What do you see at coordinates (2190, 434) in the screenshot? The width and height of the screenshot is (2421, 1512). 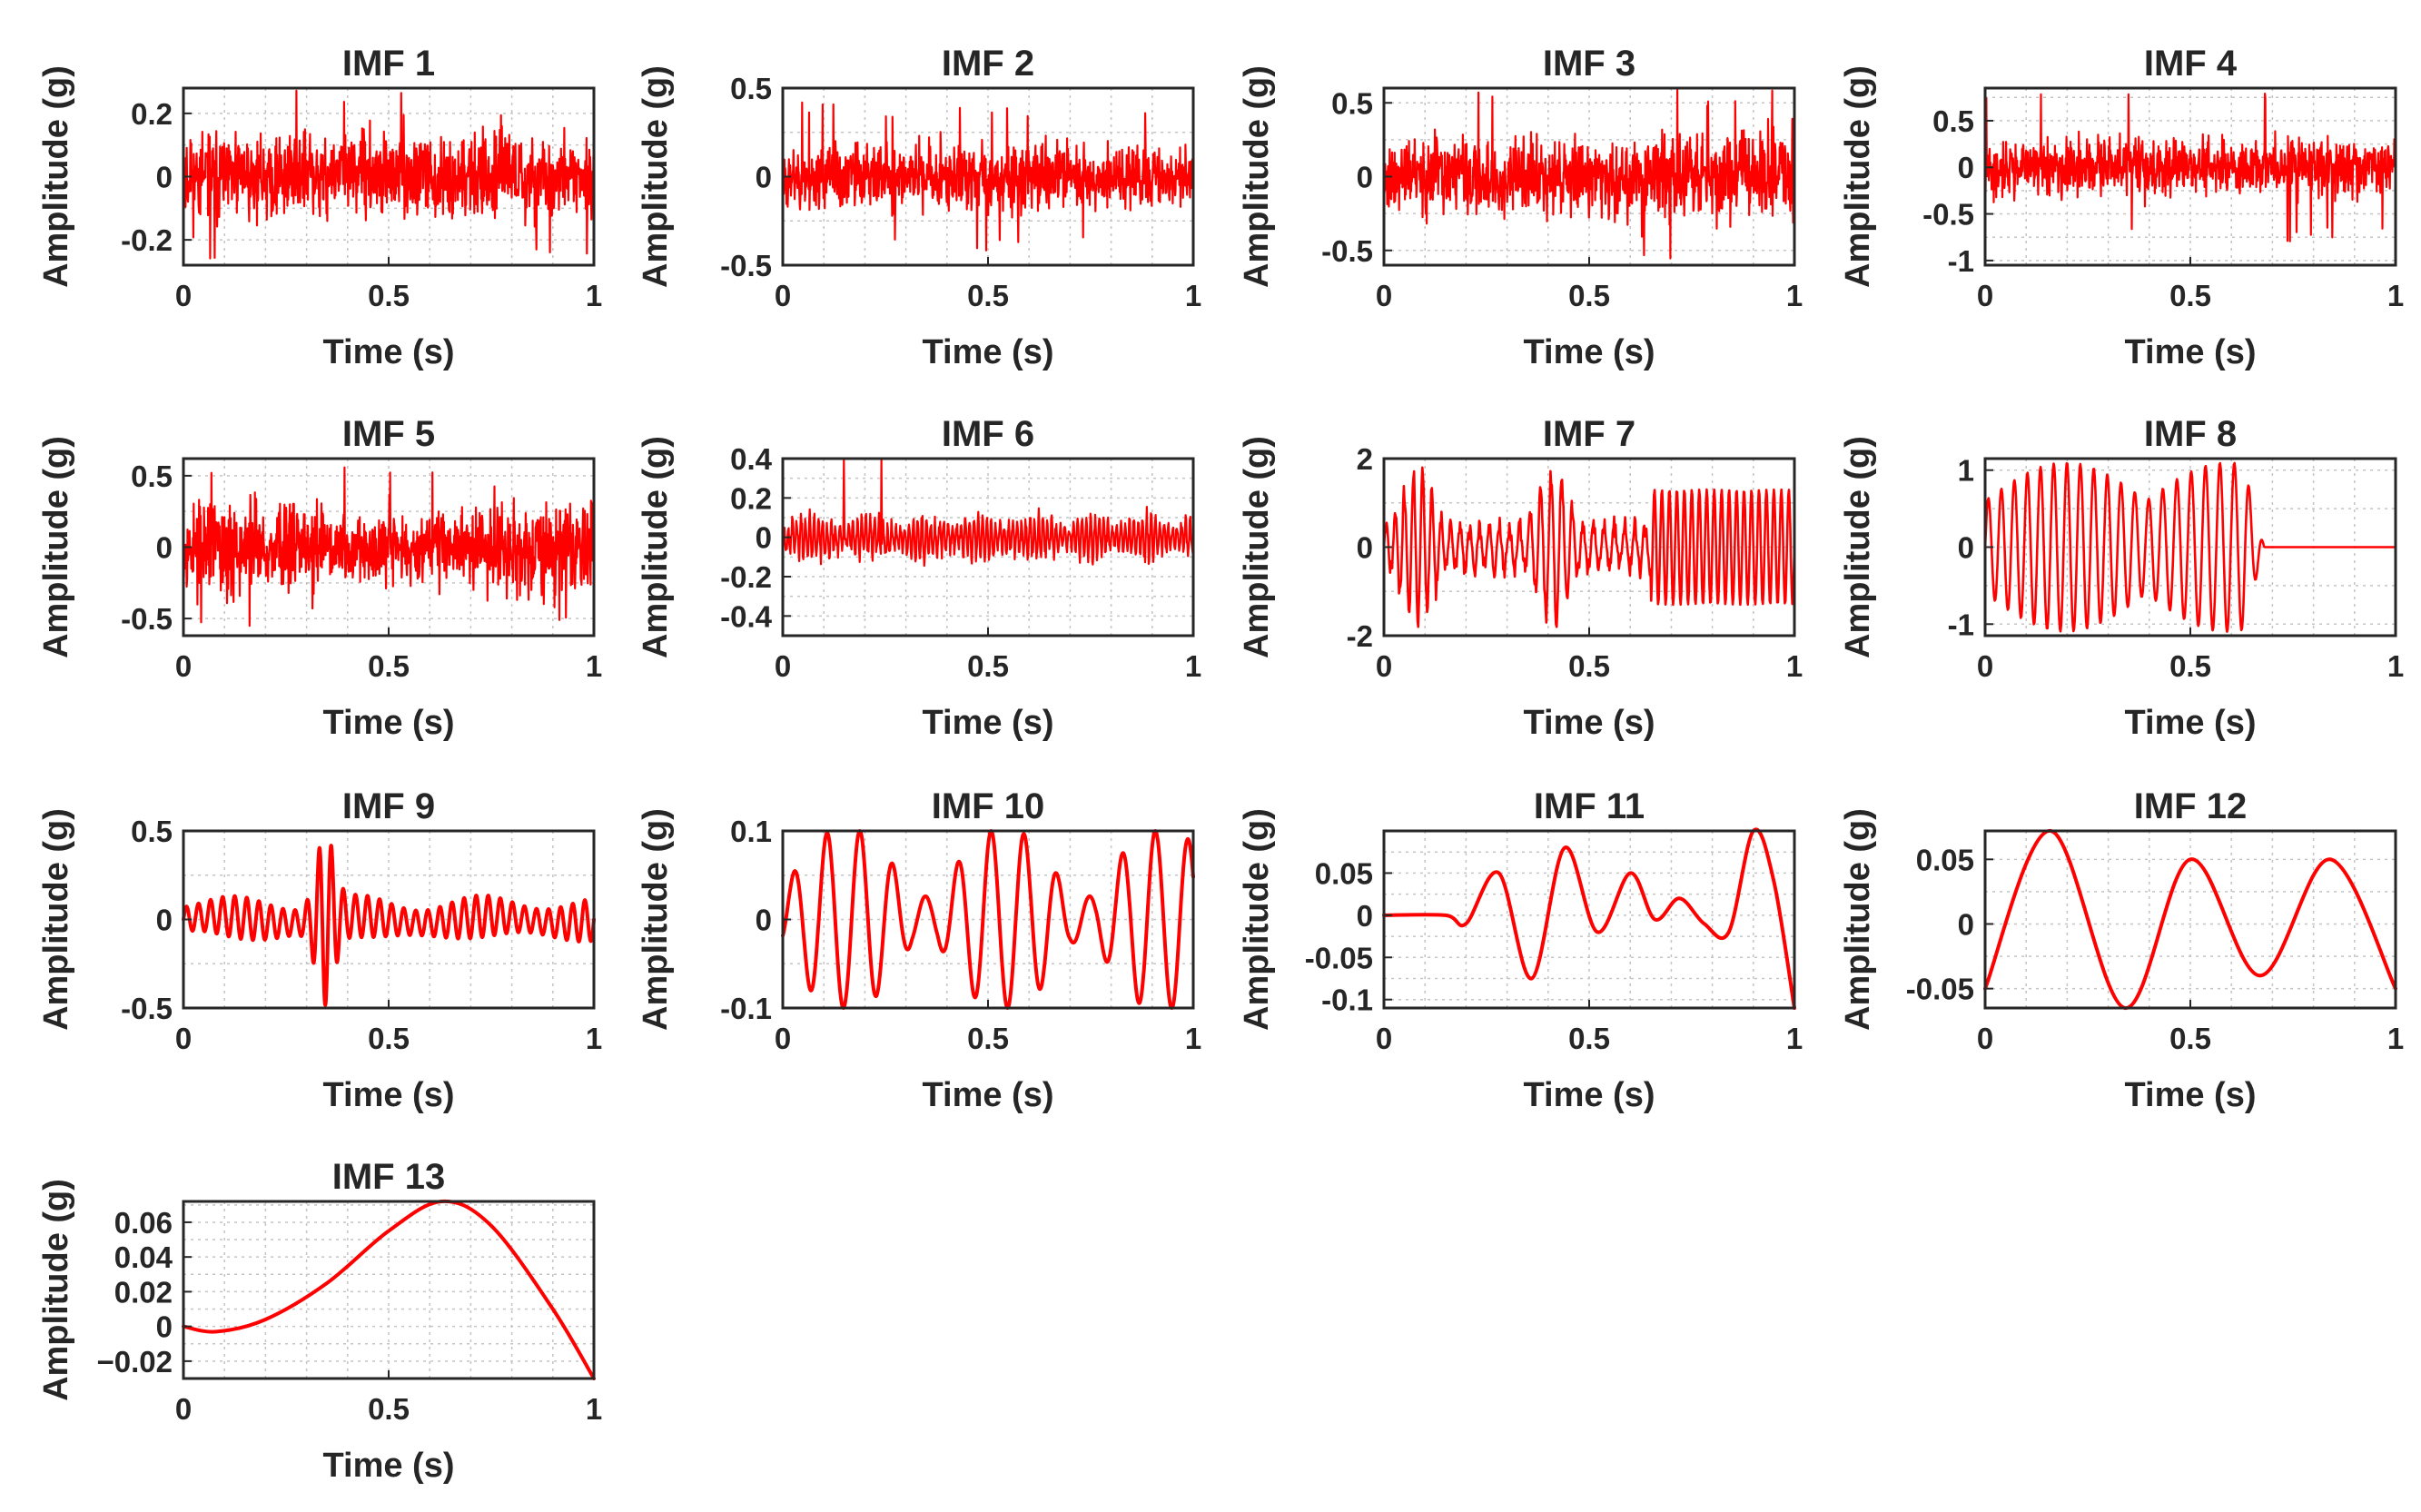 I see `imf-8-title: IMF 8` at bounding box center [2190, 434].